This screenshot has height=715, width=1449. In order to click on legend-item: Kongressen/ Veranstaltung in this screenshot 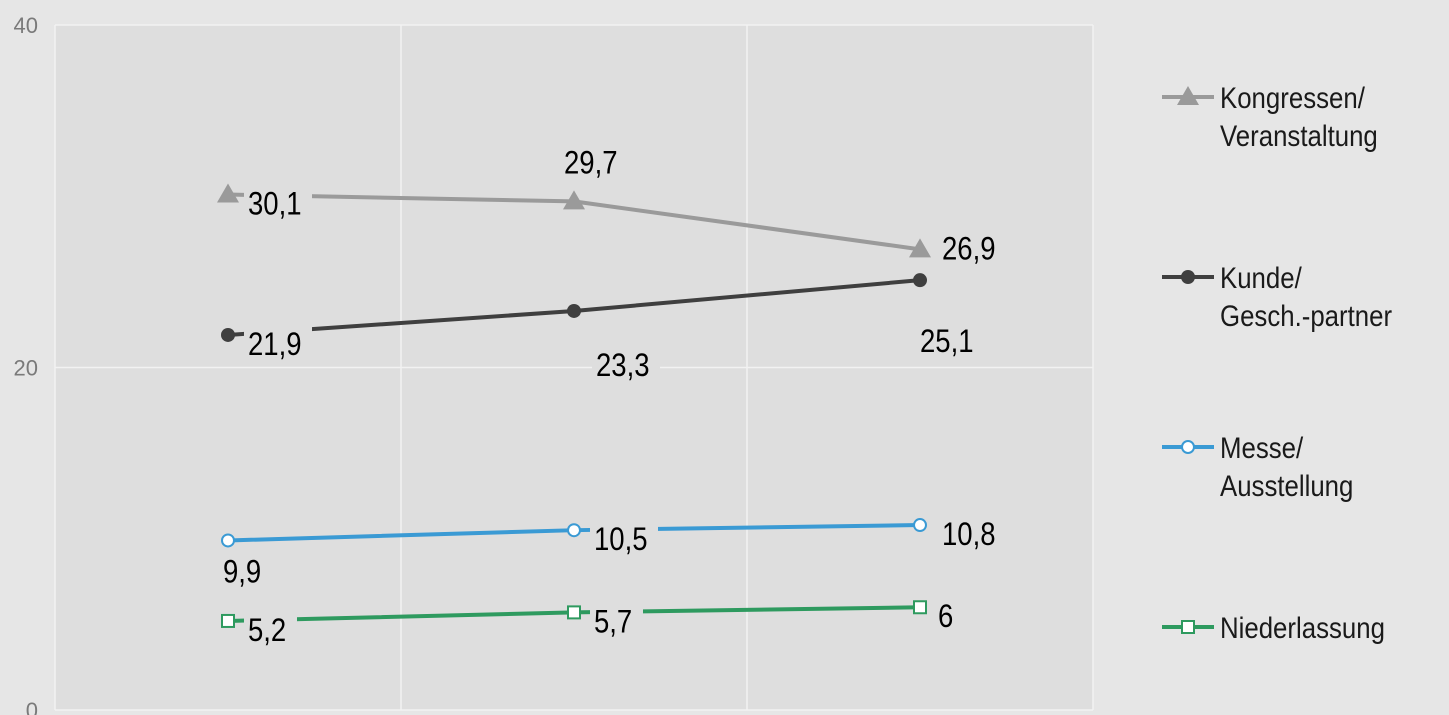, I will do `click(1304, 118)`.